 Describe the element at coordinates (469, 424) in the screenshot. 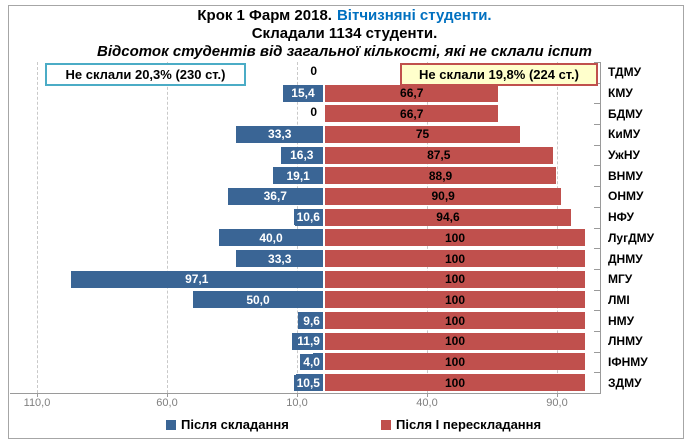

I see `legend-label-after-retake: Після І перескладання` at that location.